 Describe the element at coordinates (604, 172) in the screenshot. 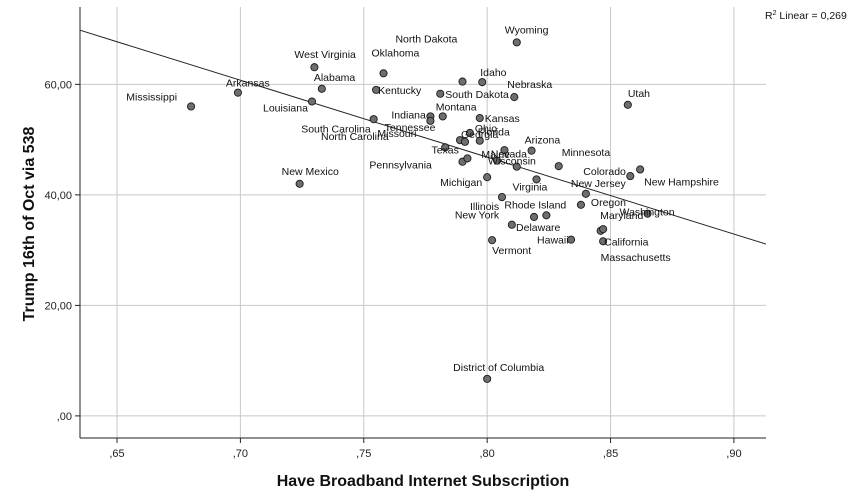

I see `point-label: Colorado` at that location.